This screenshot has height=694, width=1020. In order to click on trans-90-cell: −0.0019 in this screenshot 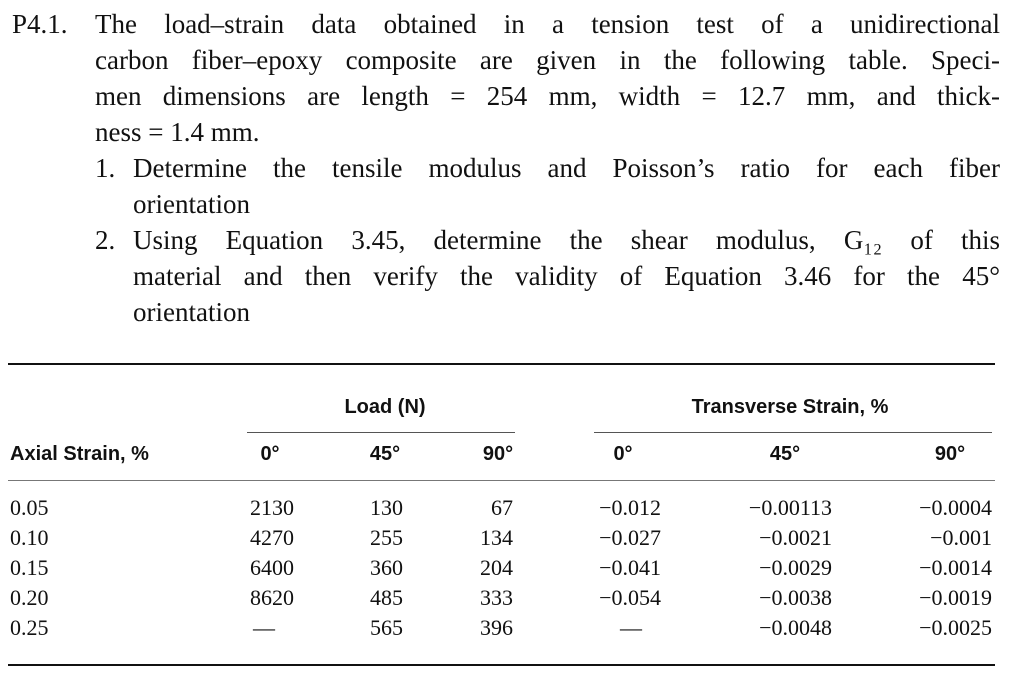, I will do `click(955, 597)`.